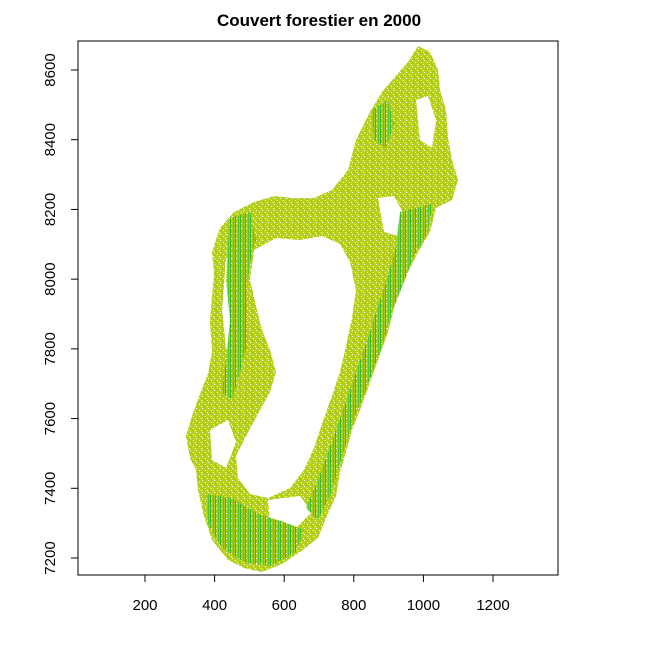 The height and width of the screenshot is (672, 672). What do you see at coordinates (223, 444) in the screenshot?
I see `unforested-south-west` at bounding box center [223, 444].